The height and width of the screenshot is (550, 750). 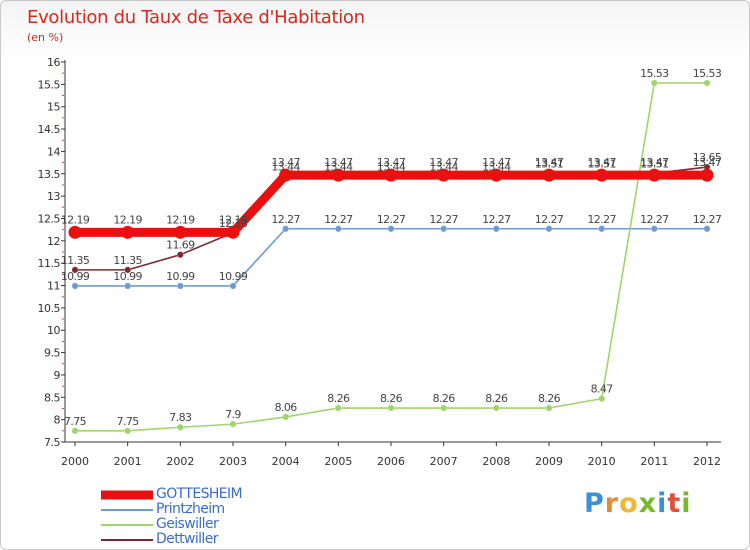 I want to click on data-label: 12.18, so click(x=233, y=223).